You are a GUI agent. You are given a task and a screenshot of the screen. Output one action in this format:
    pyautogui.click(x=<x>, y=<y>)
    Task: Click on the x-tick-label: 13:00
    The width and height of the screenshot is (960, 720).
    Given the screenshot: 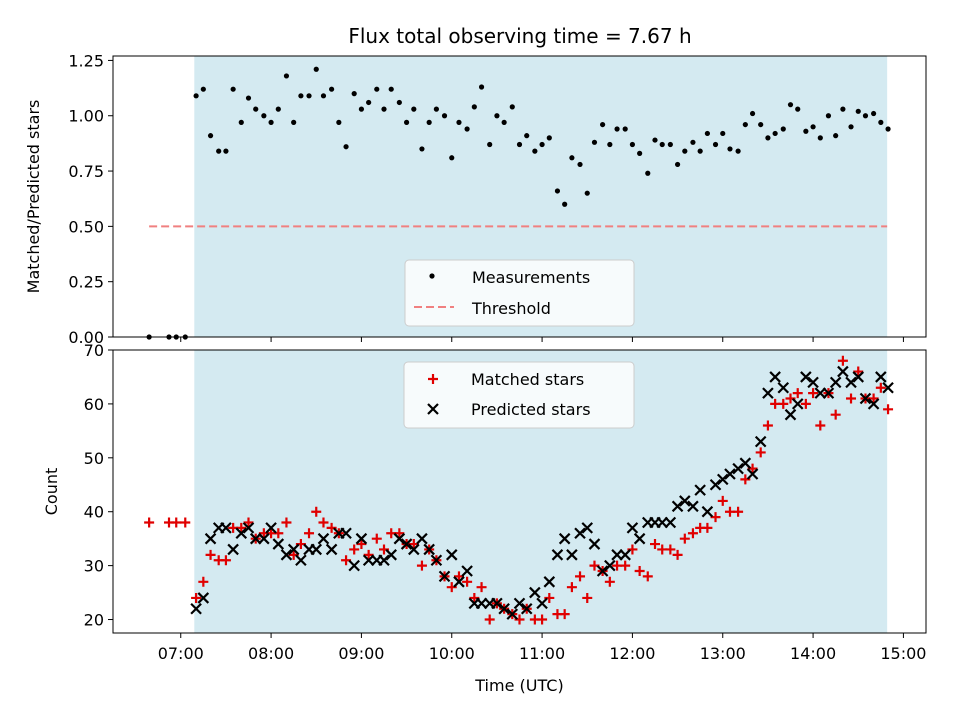 What is the action you would take?
    pyautogui.click(x=723, y=653)
    